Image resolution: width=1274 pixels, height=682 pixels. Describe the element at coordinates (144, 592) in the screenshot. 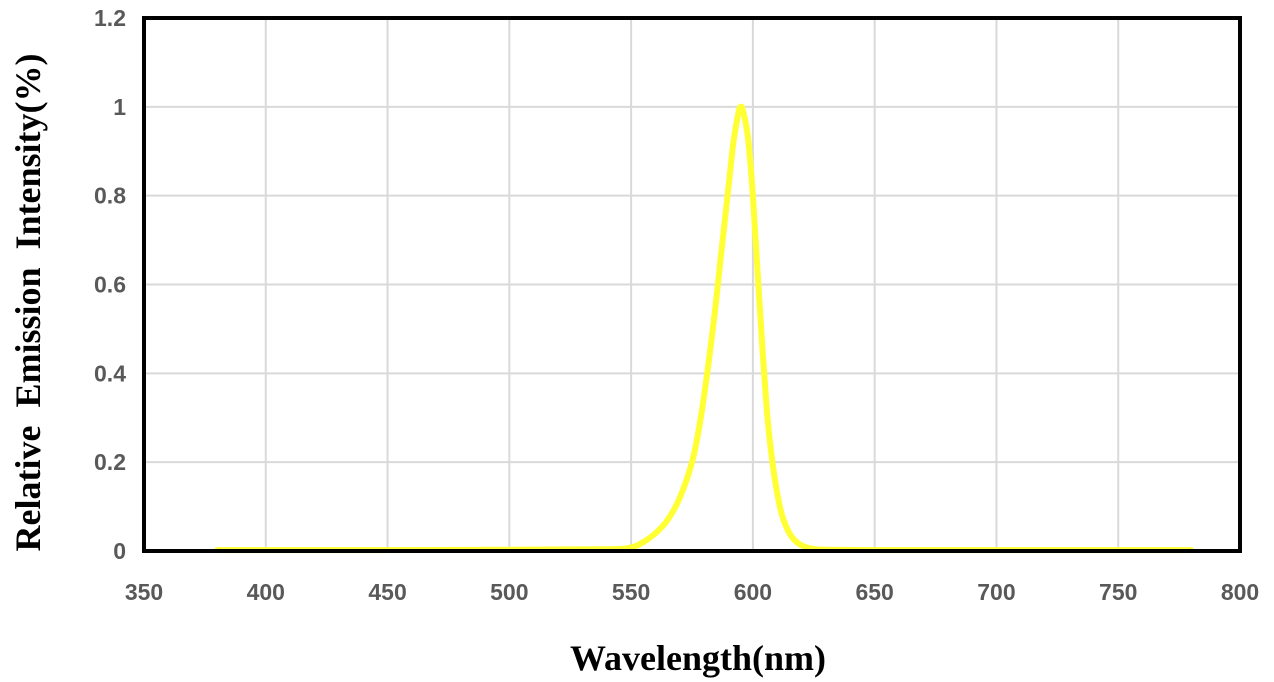

I see `x-tick-label: 350` at that location.